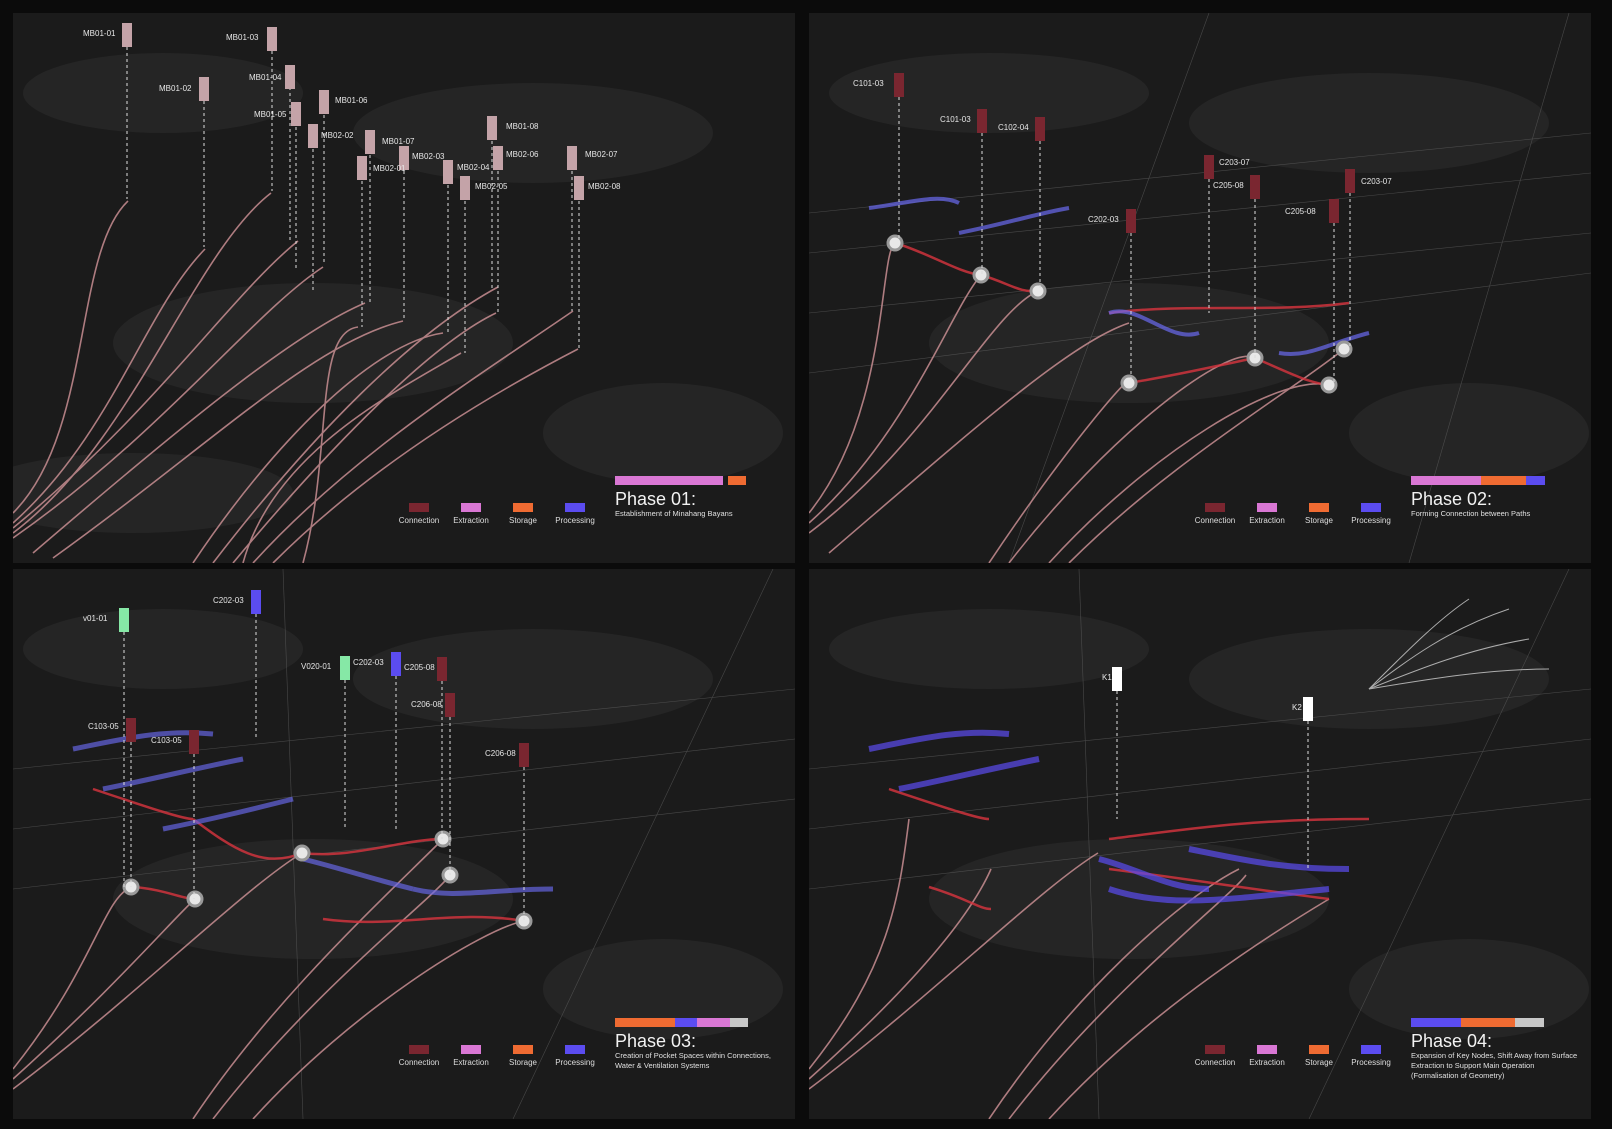 This screenshot has width=1612, height=1129. Describe the element at coordinates (353, 111) in the screenshot. I see `tag-markers` at that location.